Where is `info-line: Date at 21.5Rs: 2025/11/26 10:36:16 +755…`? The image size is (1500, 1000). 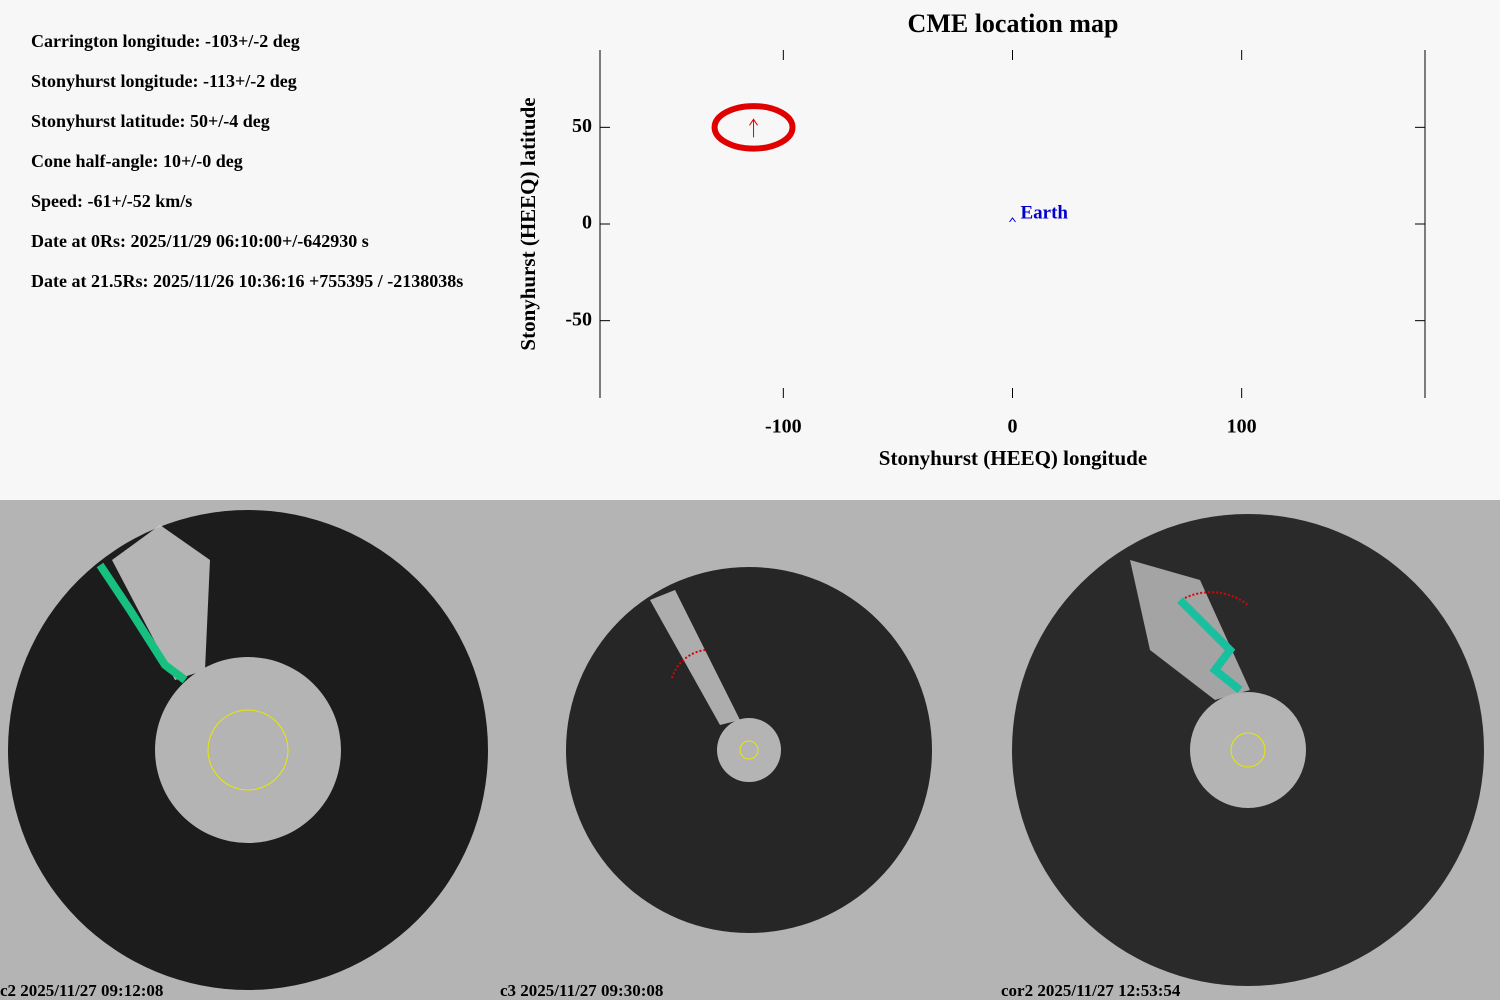
info-line: Date at 21.5Rs: 2025/11/26 10:36:16 +755… is located at coordinates (247, 281).